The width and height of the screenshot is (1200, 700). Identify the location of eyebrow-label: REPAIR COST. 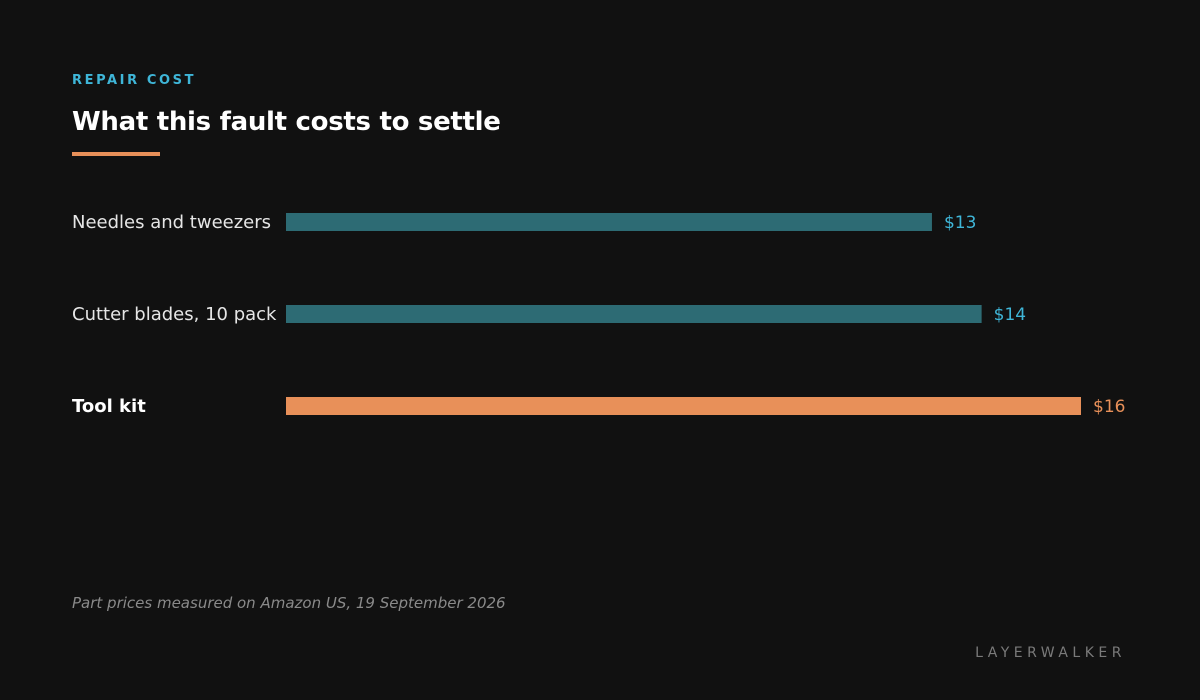
(134, 80).